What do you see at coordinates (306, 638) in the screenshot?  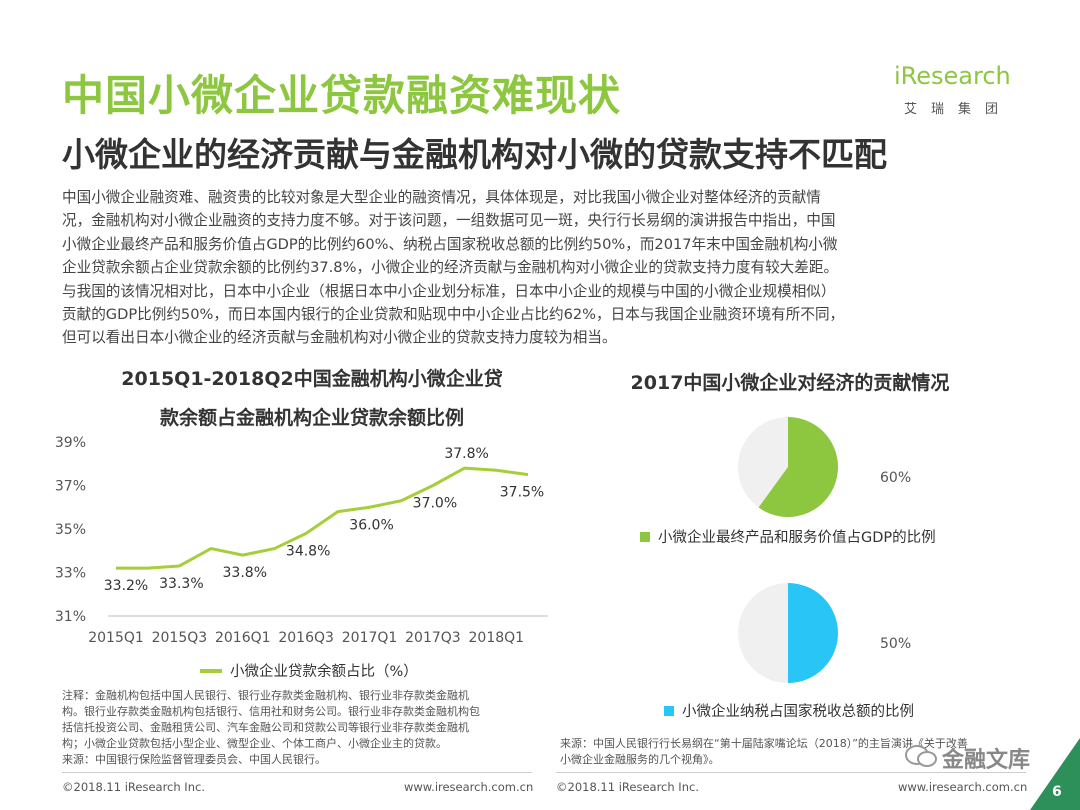 I see `x-tick-label: 2016Q3` at bounding box center [306, 638].